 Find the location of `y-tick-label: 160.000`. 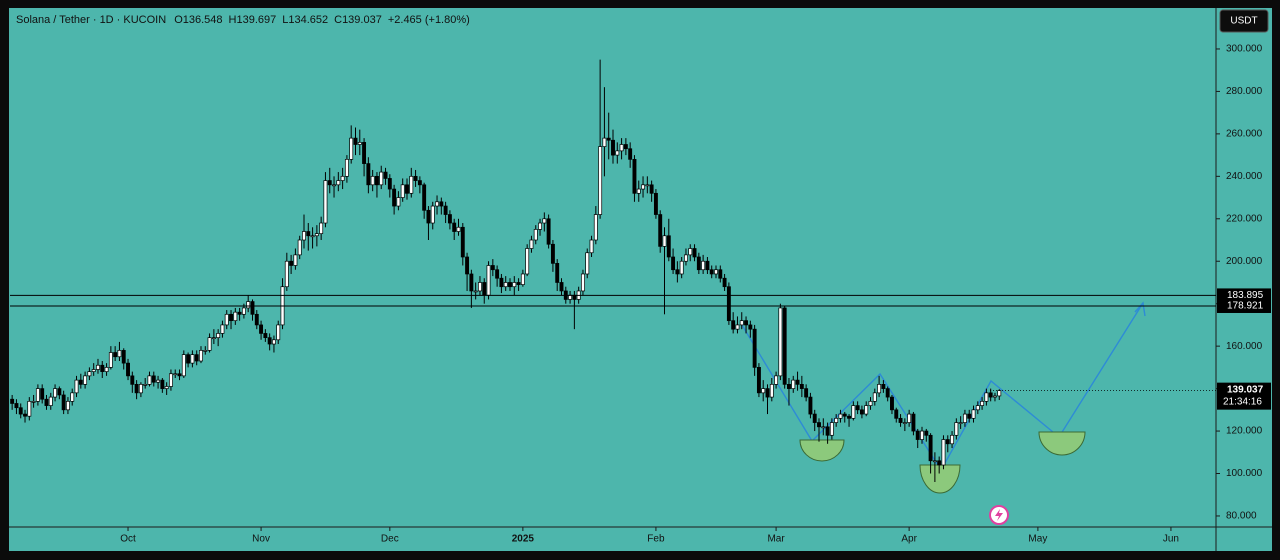

y-tick-label: 160.000 is located at coordinates (1244, 346).